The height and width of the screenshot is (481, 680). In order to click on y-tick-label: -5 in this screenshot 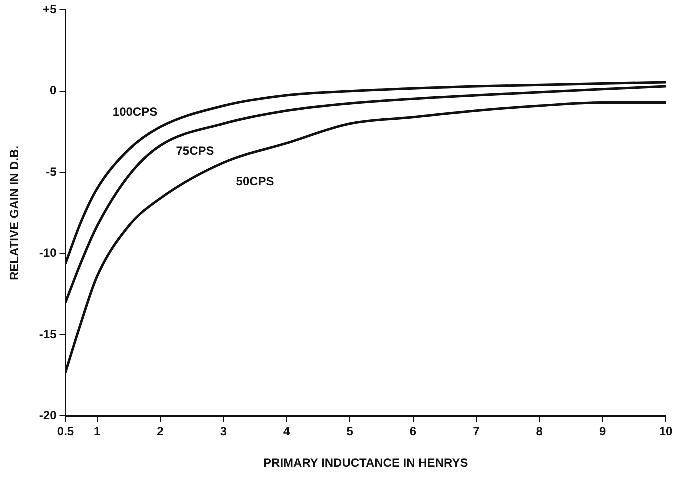, I will do `click(52, 171)`.